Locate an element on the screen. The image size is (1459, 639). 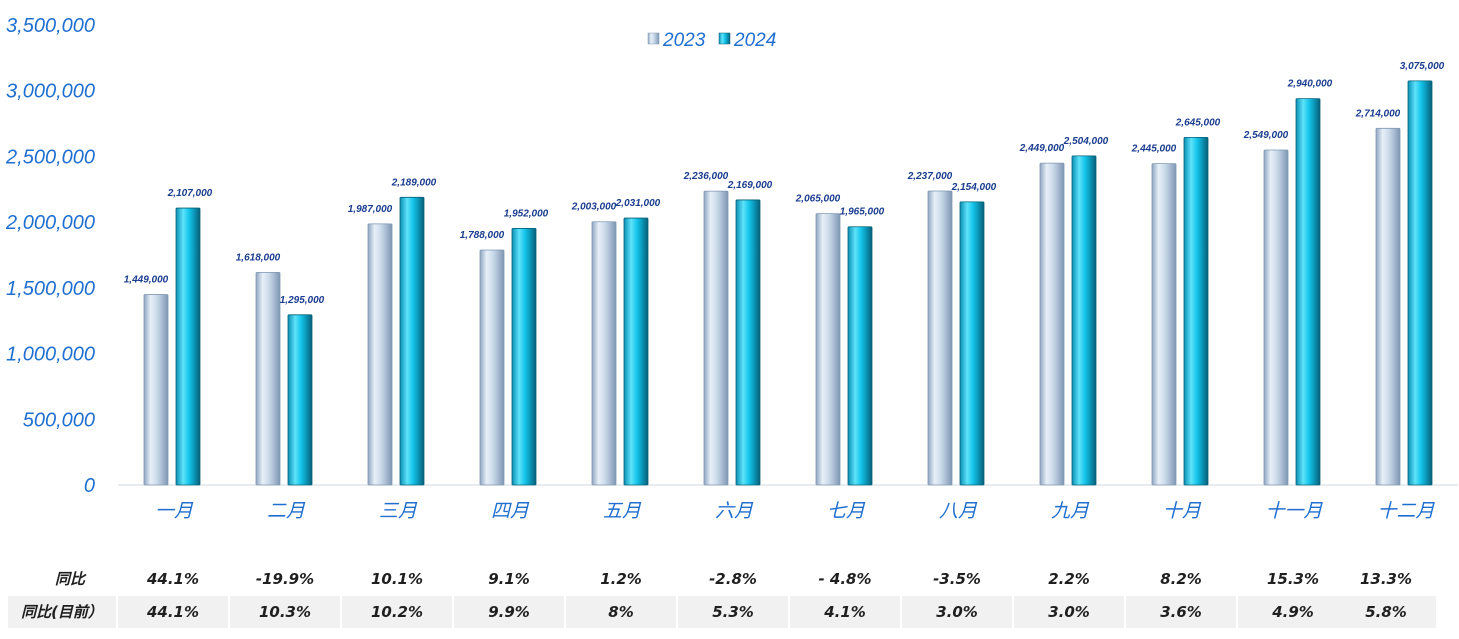
data-label-2023: 1,987,000 is located at coordinates (370, 209).